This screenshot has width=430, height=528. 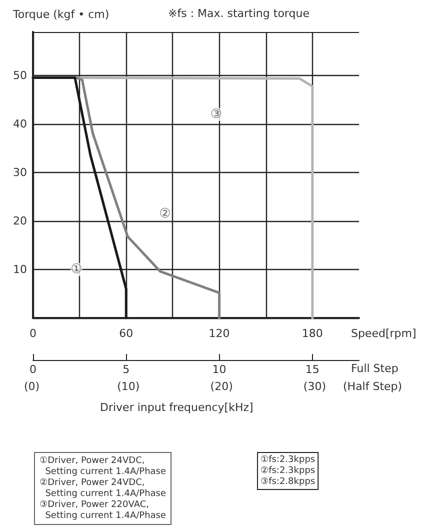 I want to click on y-tick-label: 10, so click(x=20, y=269).